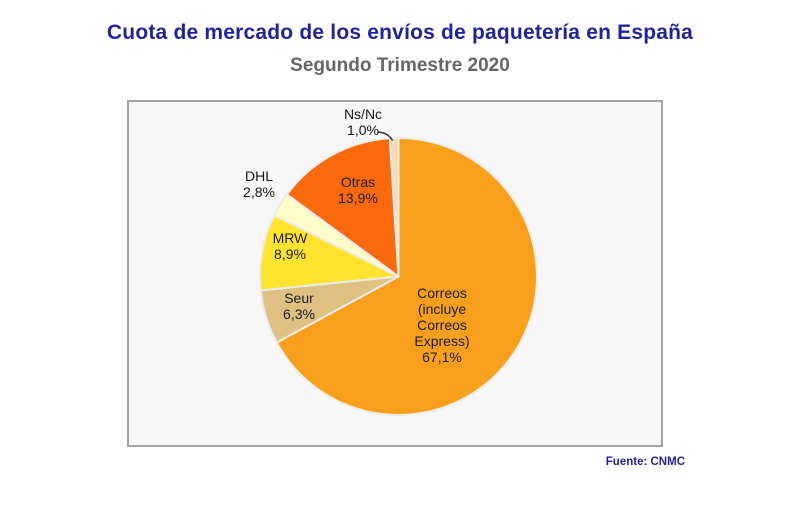 The width and height of the screenshot is (800, 509). Describe the element at coordinates (299, 314) in the screenshot. I see `pie-label-seur-value: 6,3%` at that location.